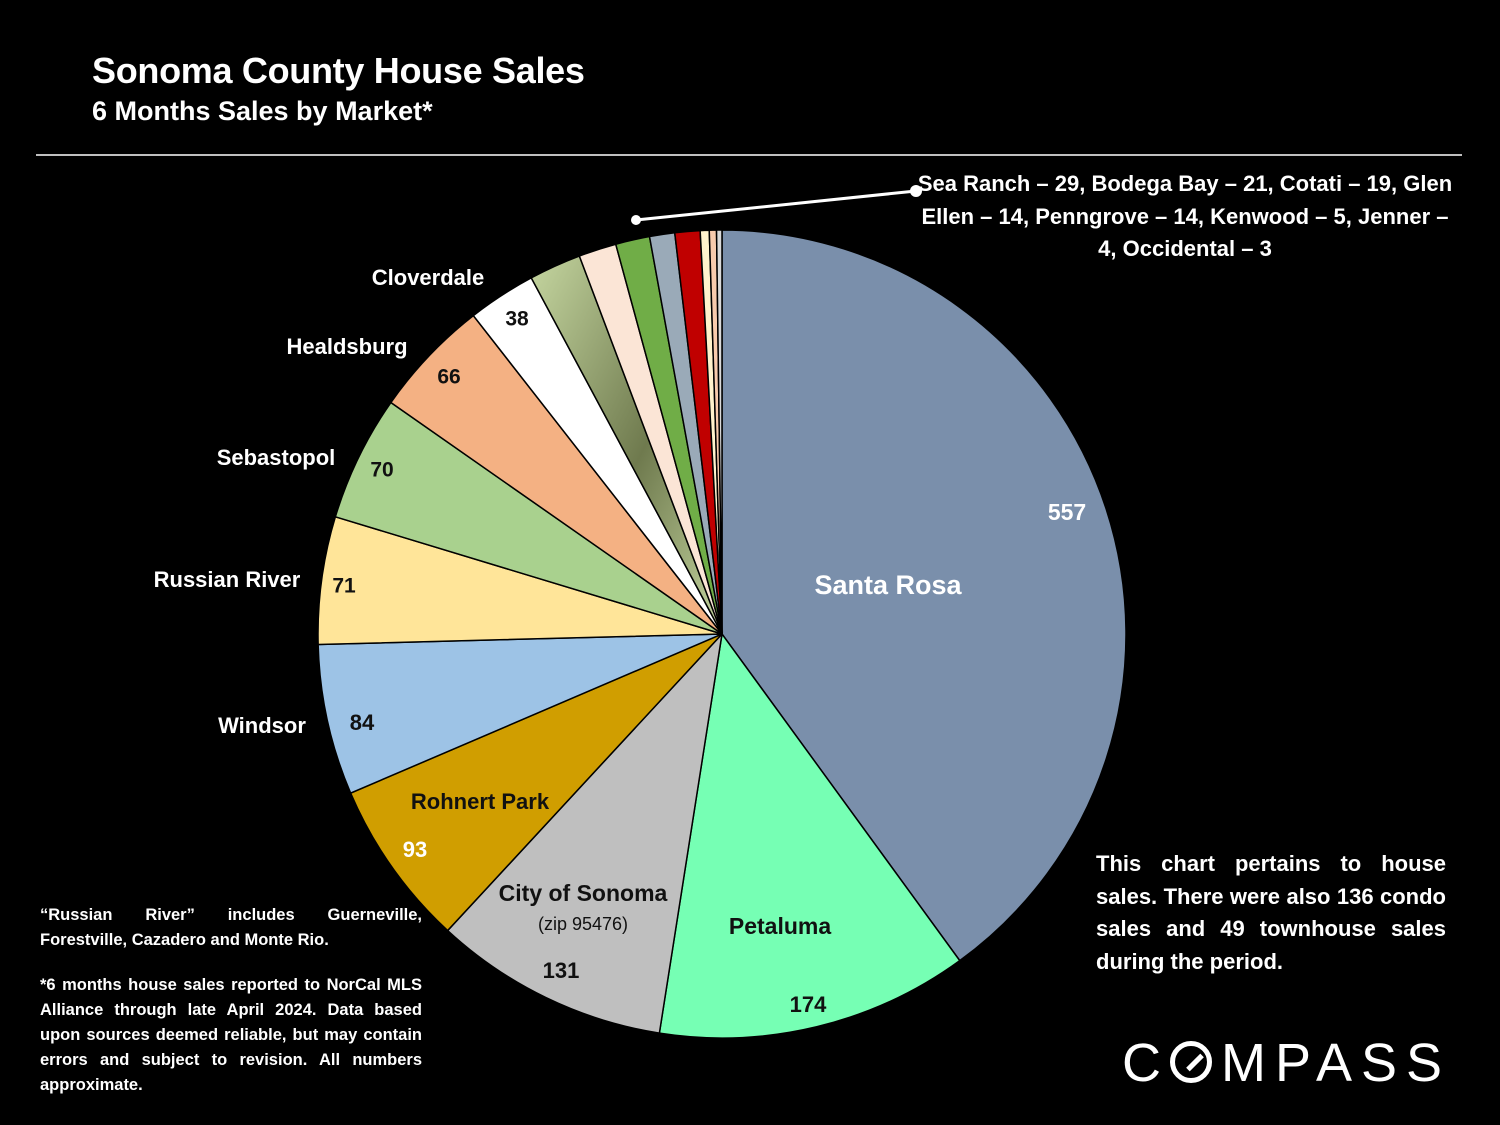 This screenshot has width=1500, height=1125. I want to click on pie-slice-occidental, so click(719, 432).